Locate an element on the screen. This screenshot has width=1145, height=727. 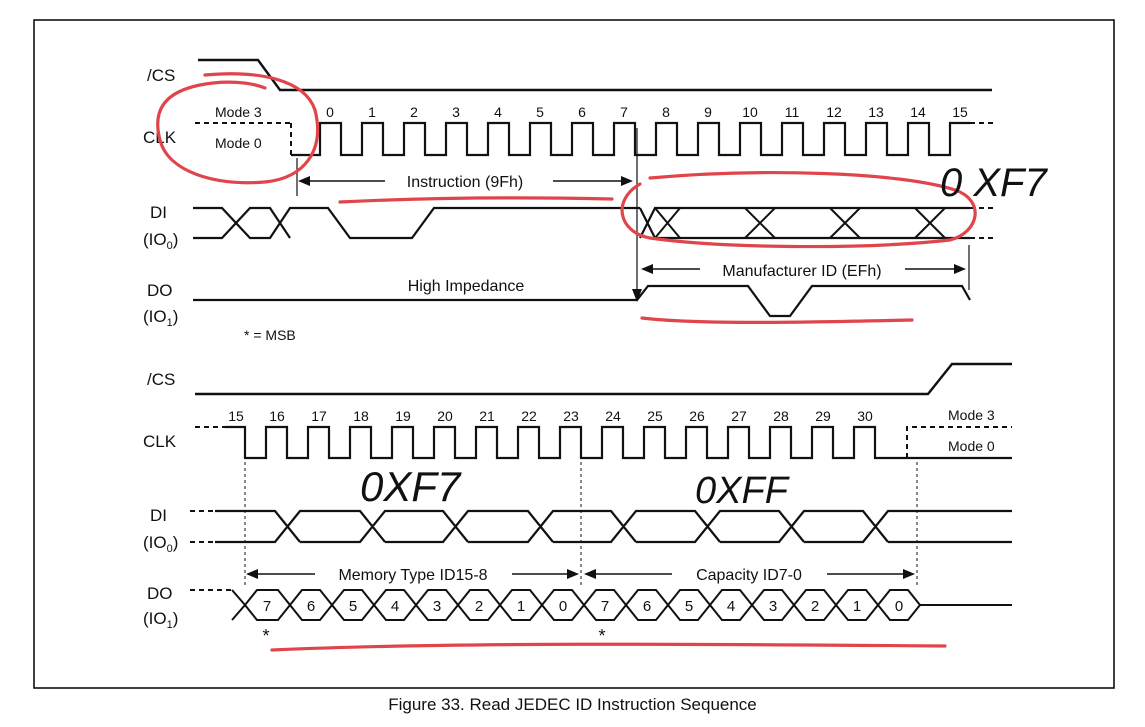
top-clk-number: 4 is located at coordinates (498, 112).